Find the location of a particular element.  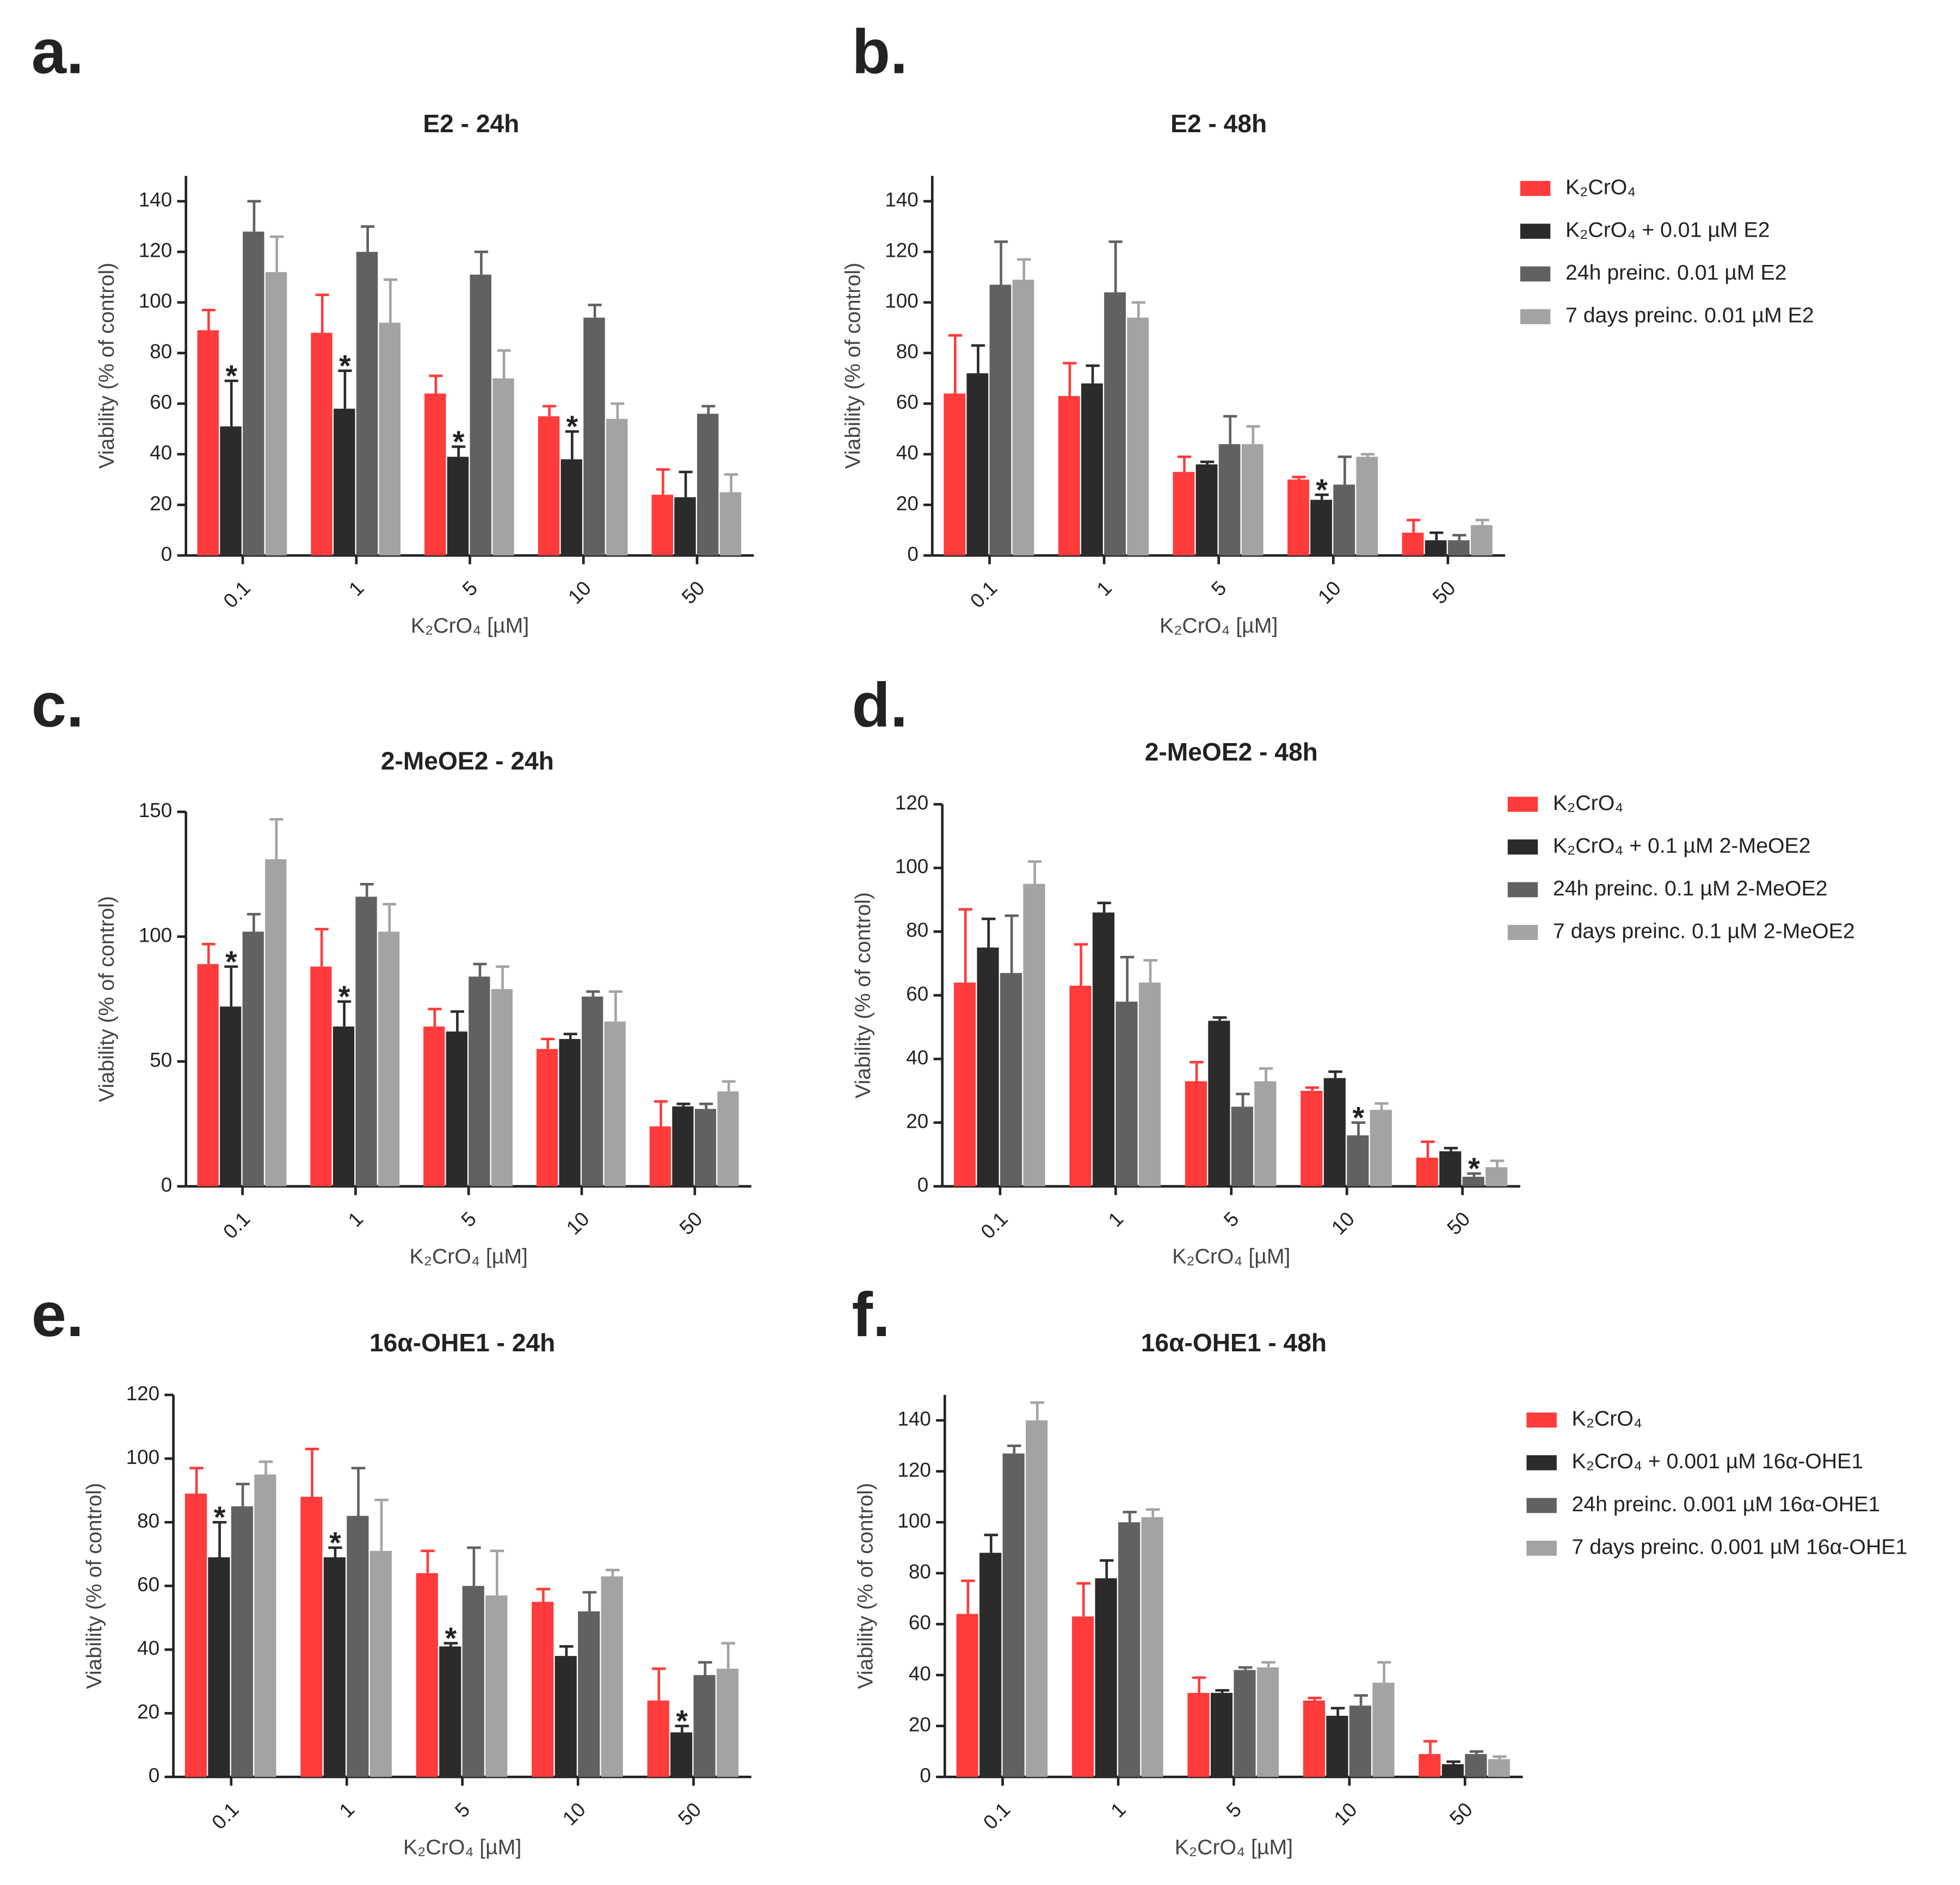

legend-label: K₂CrO₄ + 0.001 µM 16α-OHE1 is located at coordinates (1718, 1461).